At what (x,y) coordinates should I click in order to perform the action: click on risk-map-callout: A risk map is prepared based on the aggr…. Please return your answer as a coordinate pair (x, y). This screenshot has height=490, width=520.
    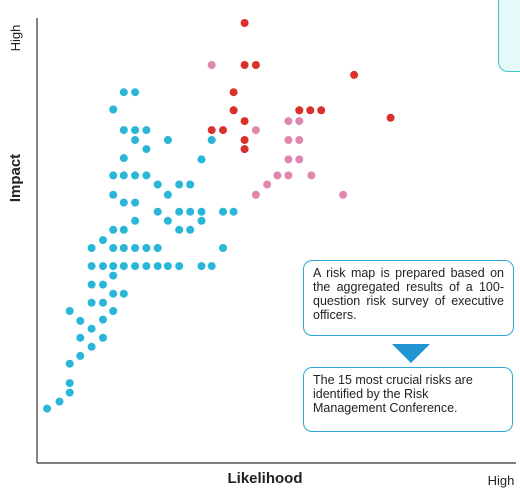
    Looking at the image, I should click on (408, 298).